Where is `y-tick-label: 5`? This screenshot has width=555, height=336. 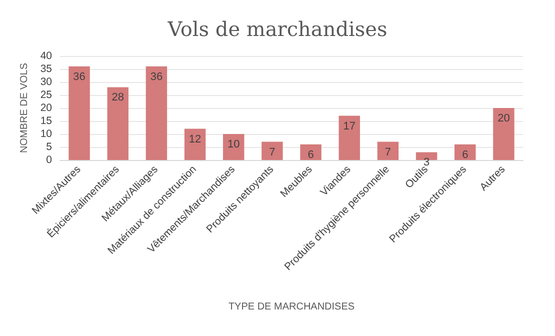 y-tick-label: 5 is located at coordinates (49, 147).